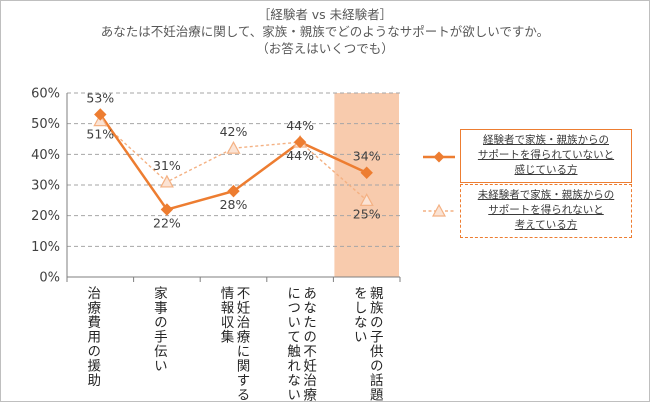 Image resolution: width=650 pixels, height=402 pixels. I want to click on x-category-label: あなたの不妊治療について触れない, so click(300, 344).